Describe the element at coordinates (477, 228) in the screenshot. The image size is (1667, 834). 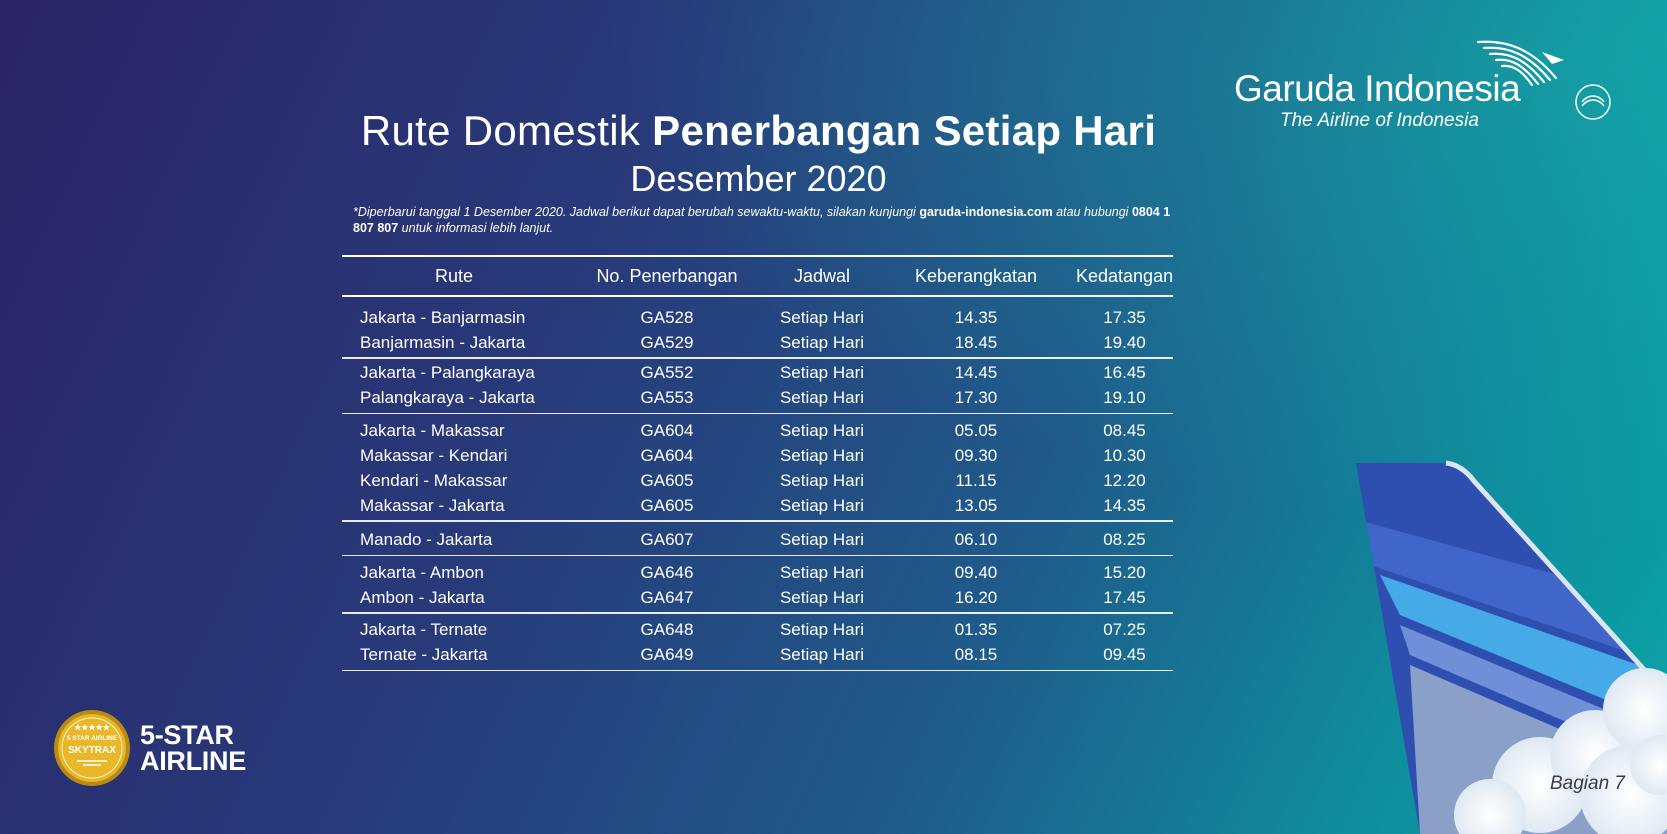
I see `note-text-3: untuk informasi lebih lanjut.` at that location.